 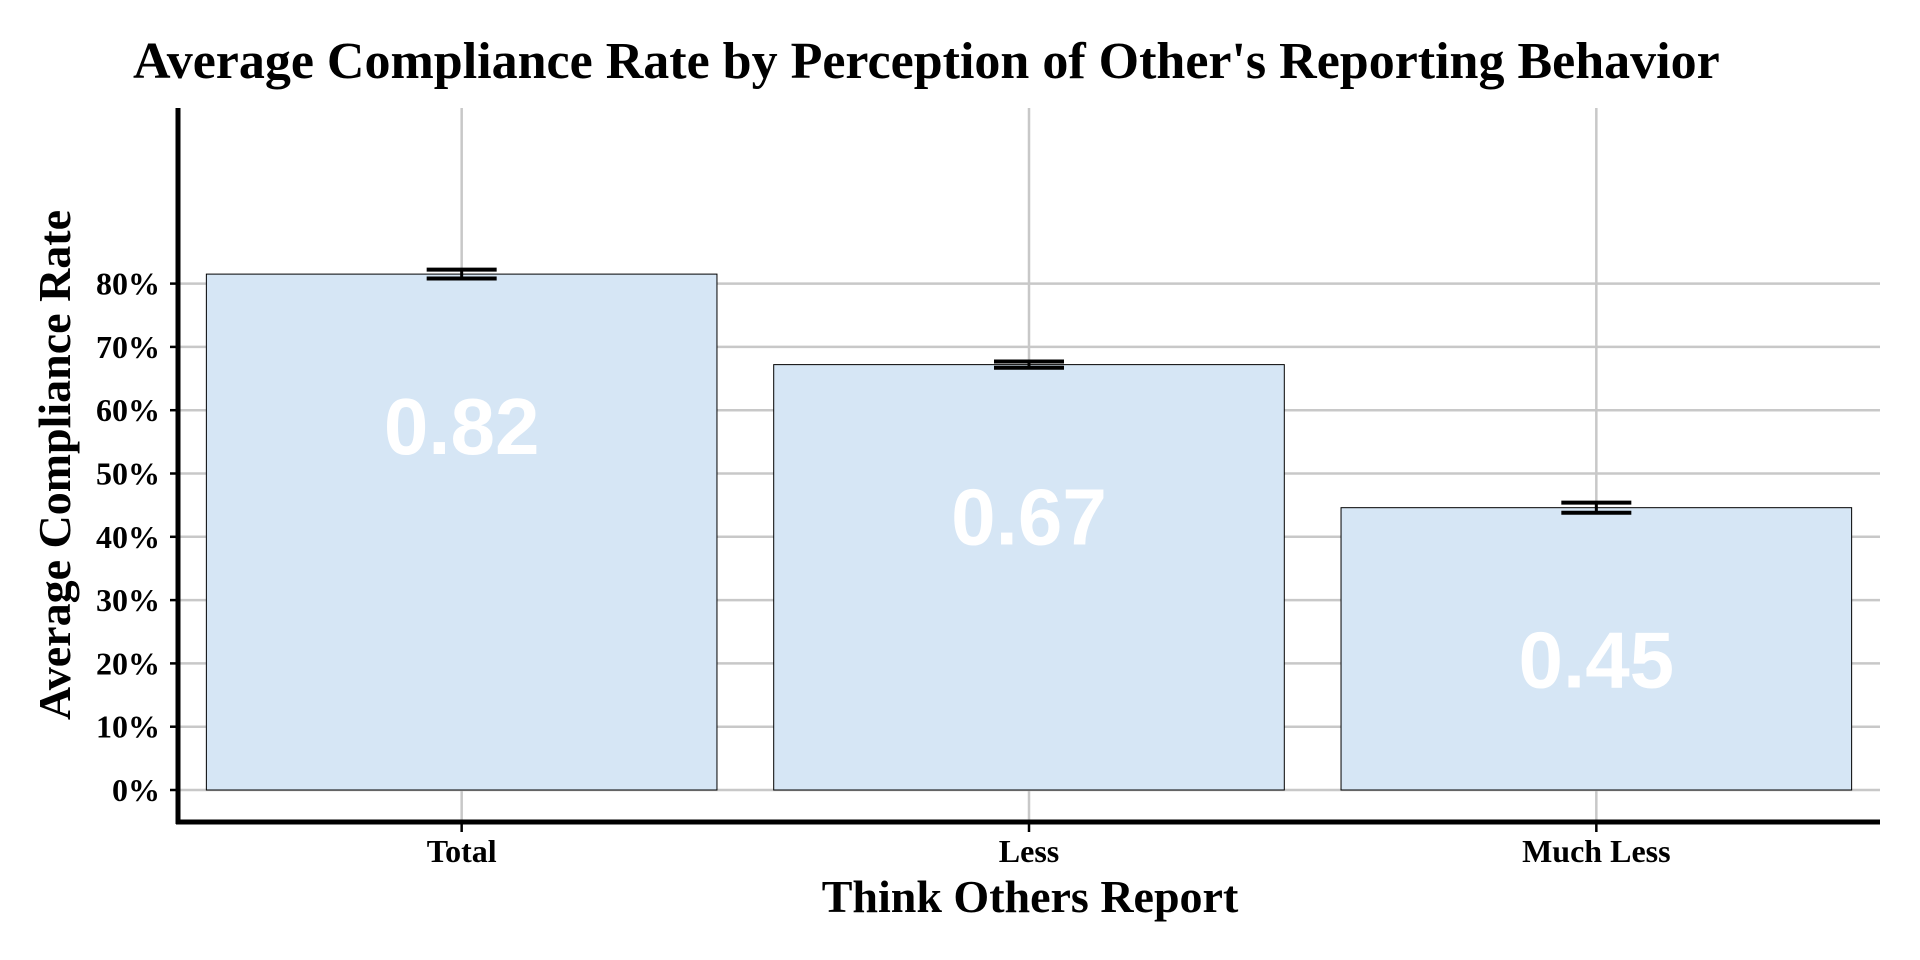 I want to click on y-tick-label: 60%, so click(x=128, y=410).